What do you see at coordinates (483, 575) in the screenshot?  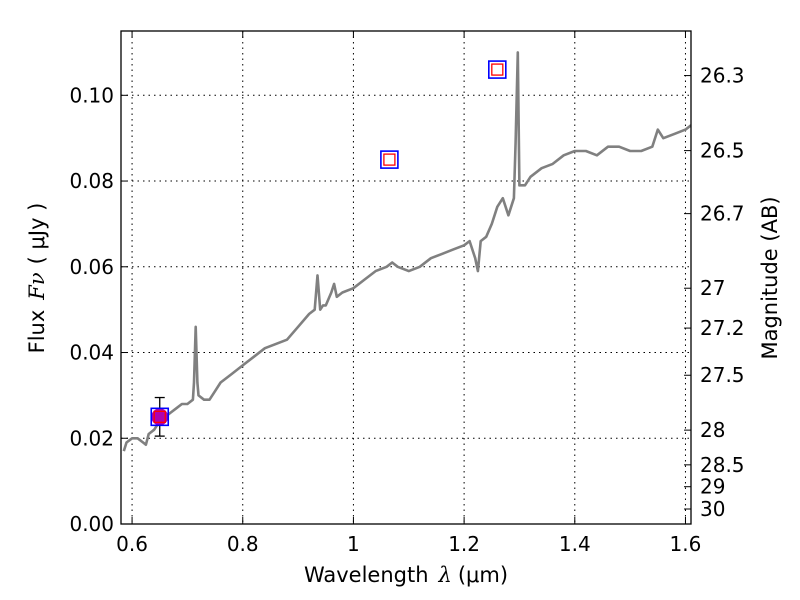 I see `x-axis-title-unit: (μm)` at bounding box center [483, 575].